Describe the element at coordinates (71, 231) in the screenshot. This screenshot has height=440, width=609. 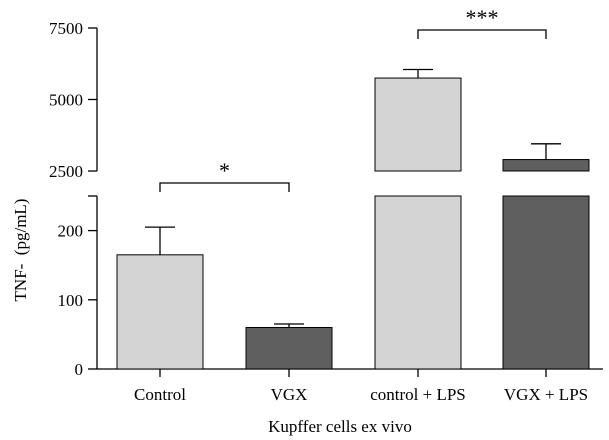
I see `y-tick-label-lower-2: 200` at that location.